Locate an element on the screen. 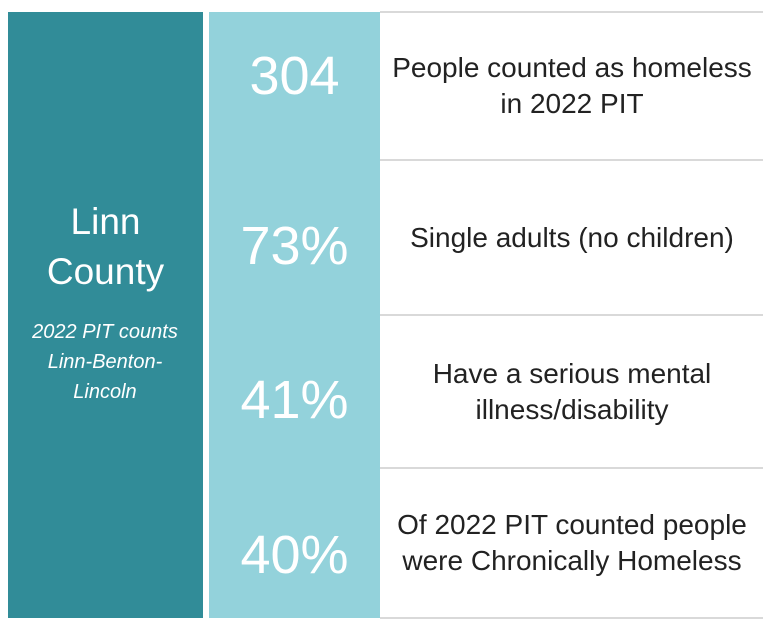 The image size is (763, 619). stat-description: Have a serious mental illness/disability is located at coordinates (572, 391).